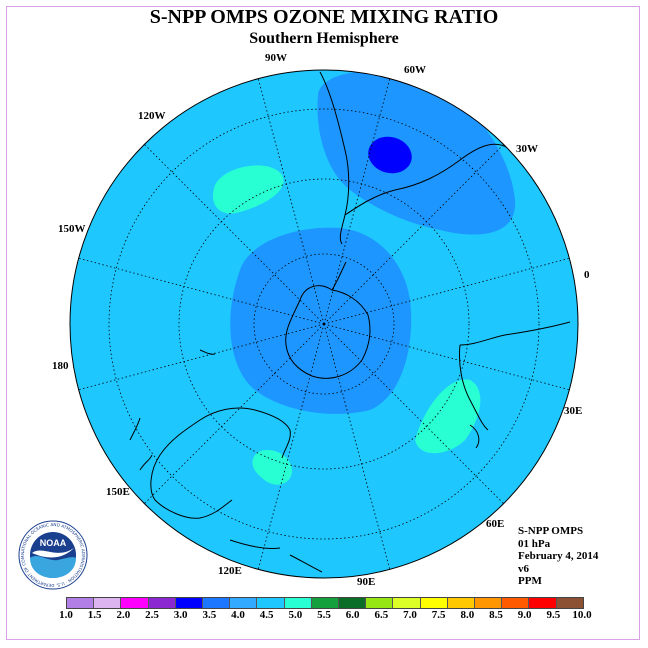 The height and width of the screenshot is (648, 648). What do you see at coordinates (209, 615) in the screenshot?
I see `colorbar-tick-label: 3.5` at bounding box center [209, 615].